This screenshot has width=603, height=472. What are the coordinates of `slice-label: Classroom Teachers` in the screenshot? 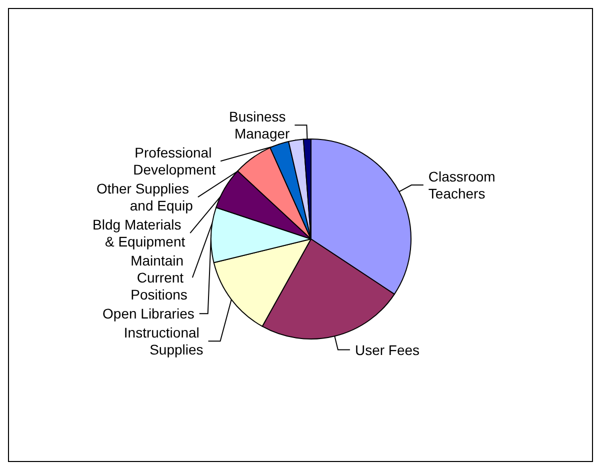 It's located at (464, 185).